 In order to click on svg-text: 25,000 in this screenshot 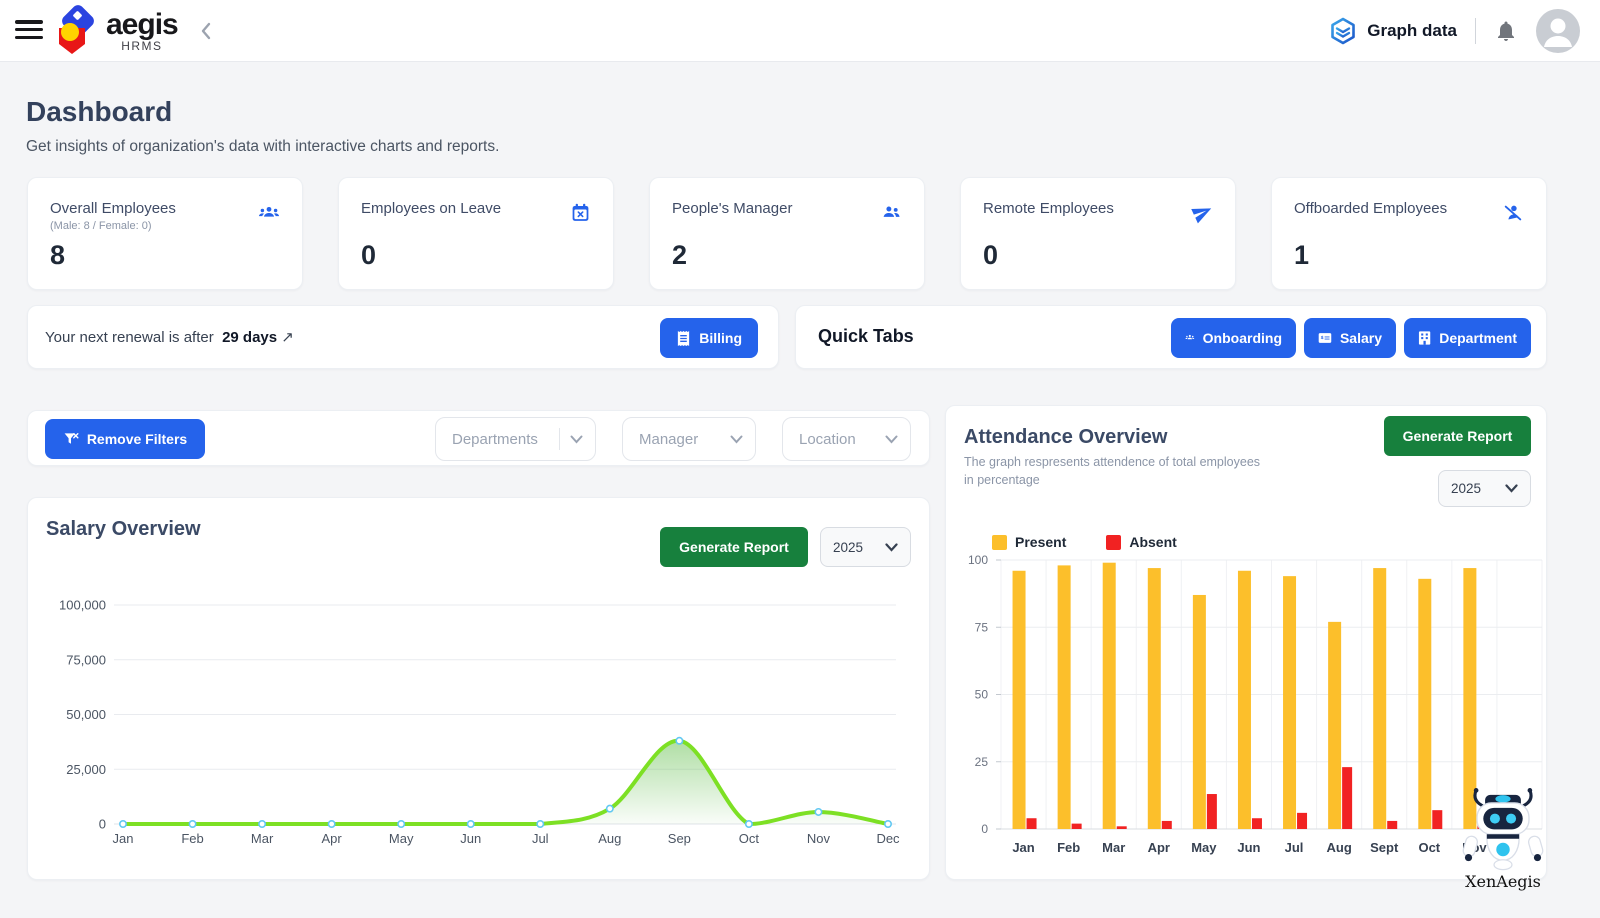, I will do `click(86, 769)`.